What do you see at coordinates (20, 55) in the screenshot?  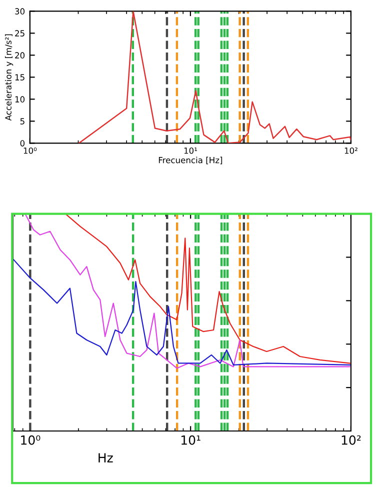 I see `y-tick-label: 20` at bounding box center [20, 55].